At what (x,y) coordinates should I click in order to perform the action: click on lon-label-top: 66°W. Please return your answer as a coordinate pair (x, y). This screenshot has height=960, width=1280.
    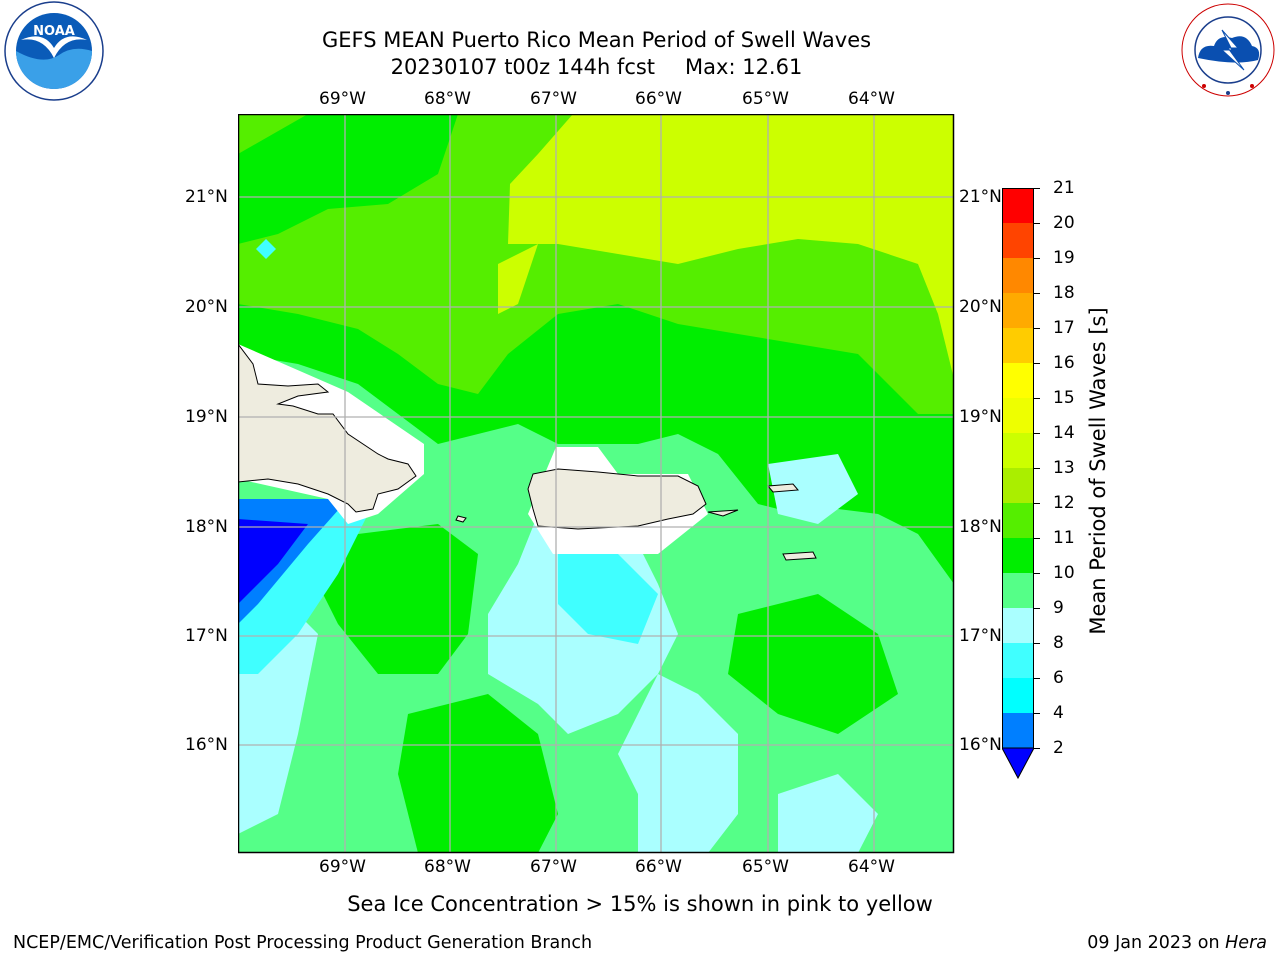
    Looking at the image, I should click on (658, 99).